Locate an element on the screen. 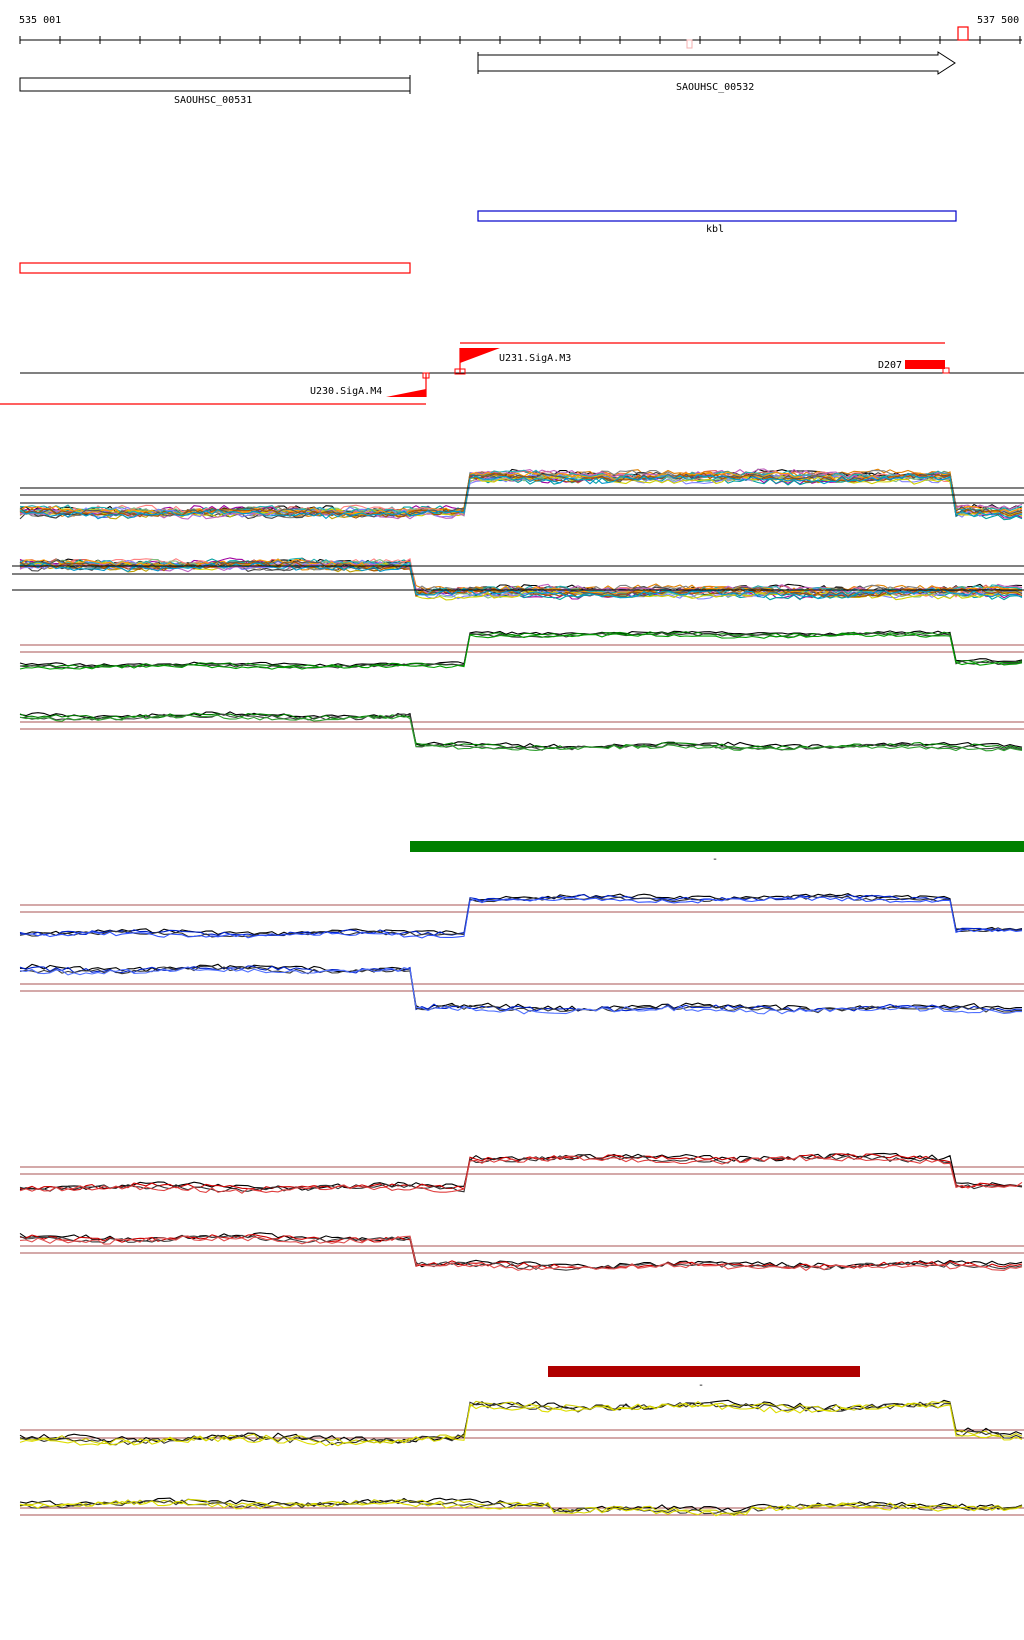 This screenshot has width=1024, height=1640. expression-green-reverse is located at coordinates (521, 731).